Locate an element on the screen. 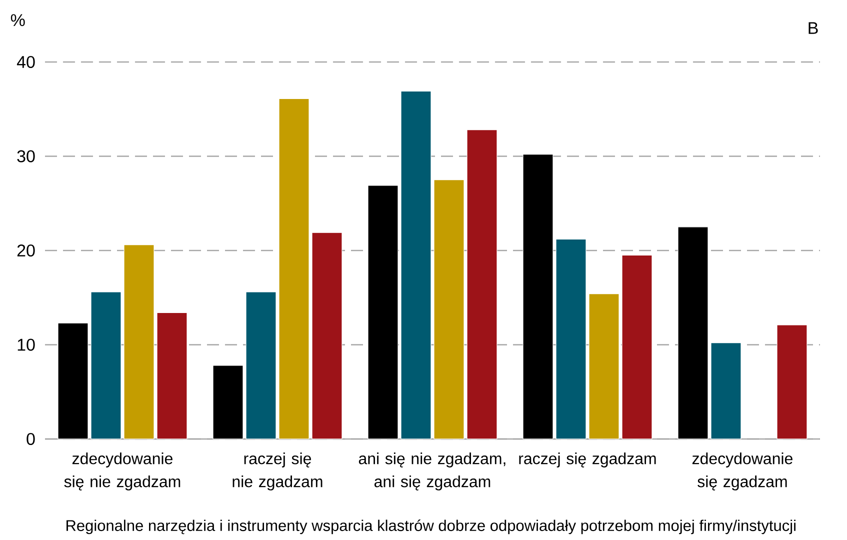 This screenshot has height=540, width=847. x-tick-label: zdecydowanie się nie zgadzam is located at coordinates (122, 471).